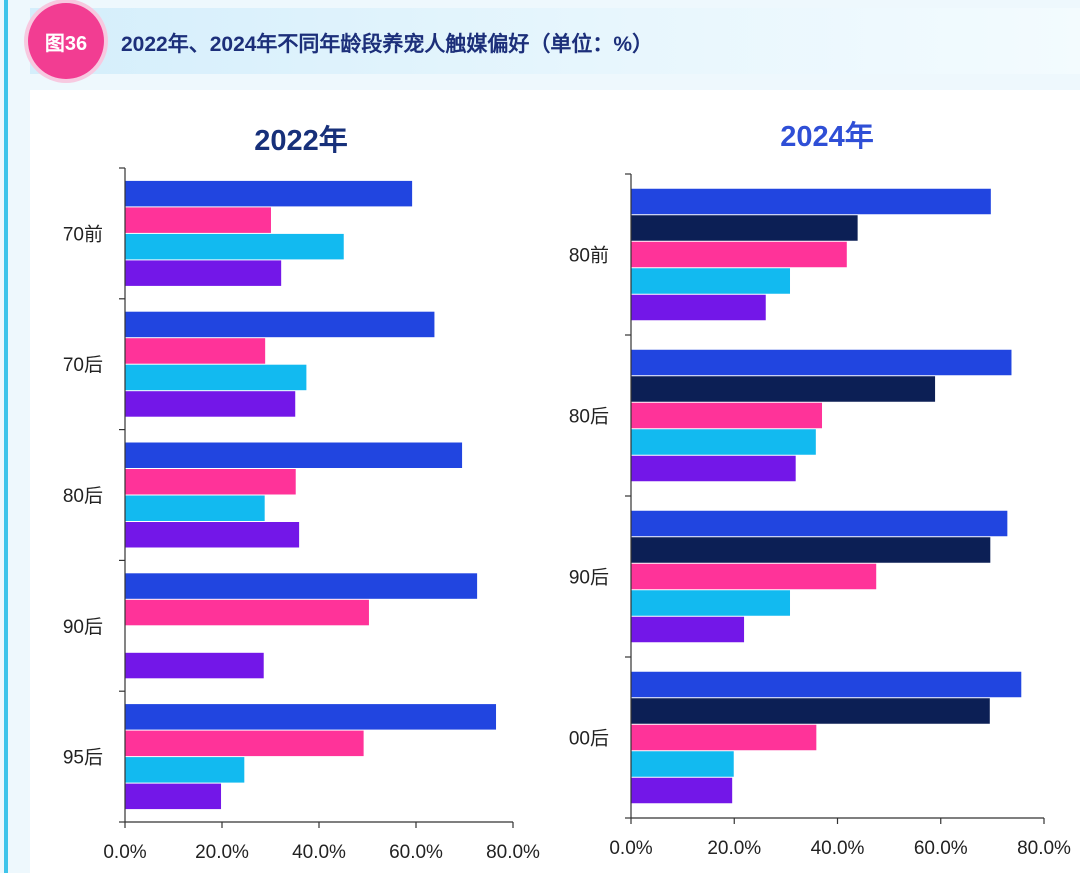  Describe the element at coordinates (83, 234) in the screenshot. I see `category-label: 70前` at that location.